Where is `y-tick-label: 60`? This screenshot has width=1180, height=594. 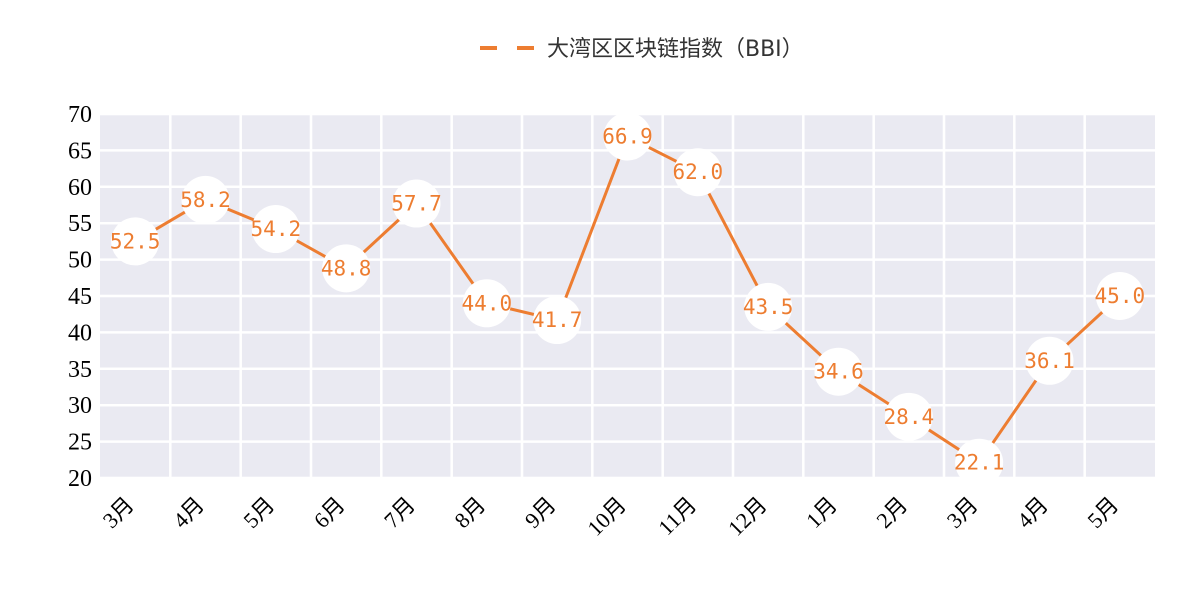 y-tick-label: 60 is located at coordinates (80, 188).